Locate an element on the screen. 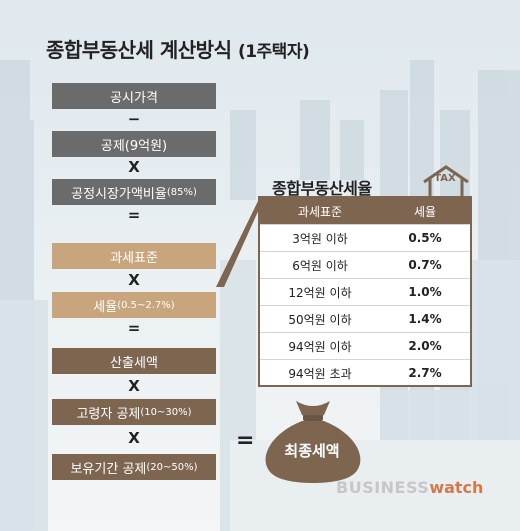 This screenshot has height=531, width=520. table-row: 12억원 이하 1.0% is located at coordinates (365, 291).